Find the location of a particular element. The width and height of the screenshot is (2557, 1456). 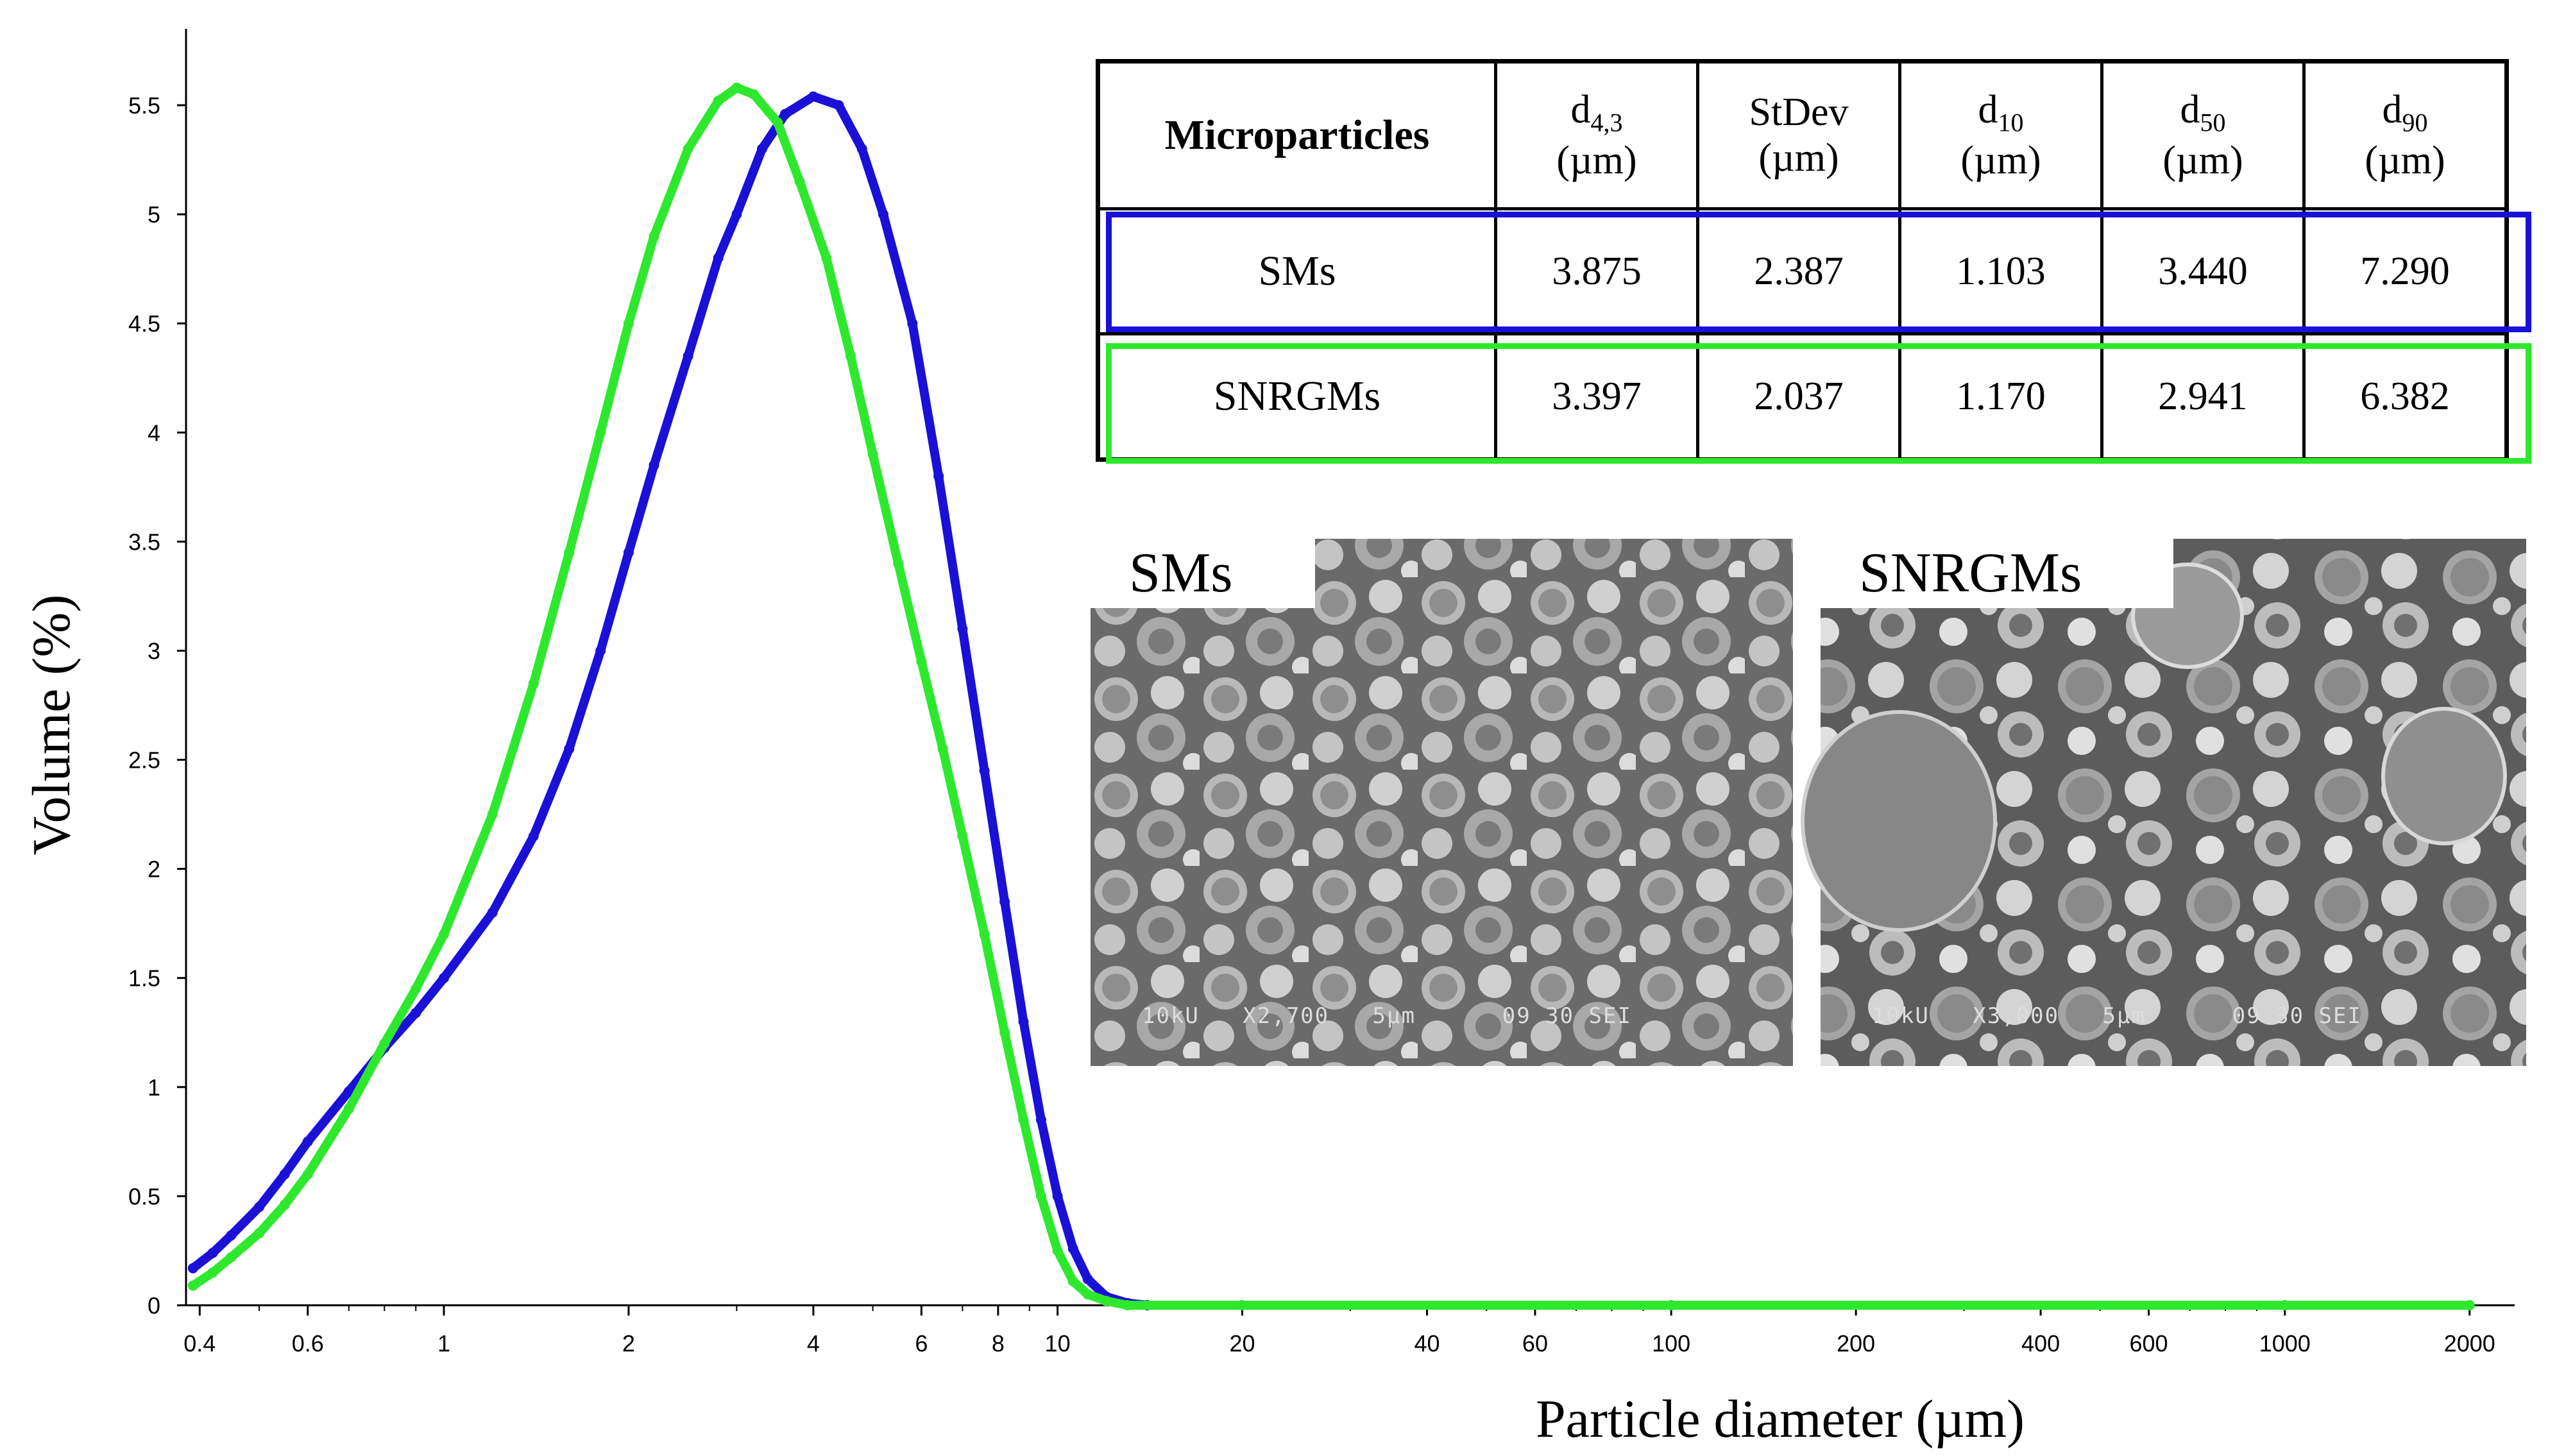

cell-d43: 3.875 is located at coordinates (1597, 271).